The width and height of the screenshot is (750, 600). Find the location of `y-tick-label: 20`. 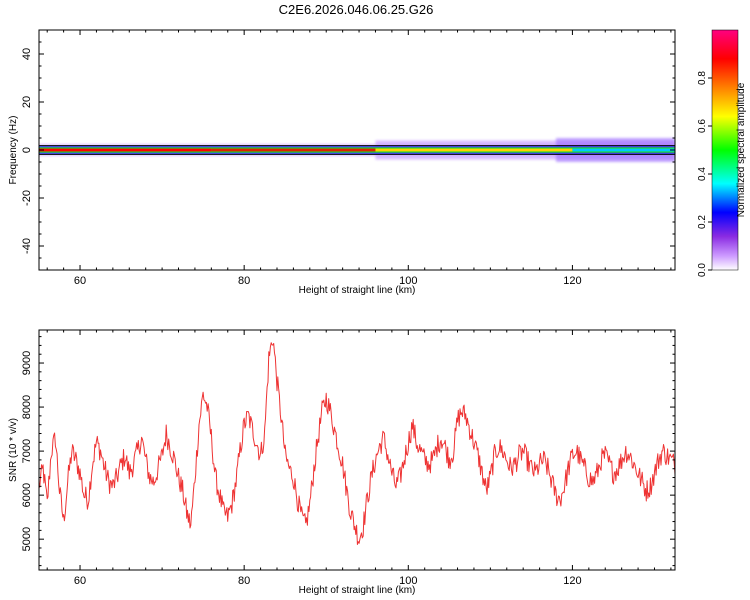

y-tick-label: 20 is located at coordinates (27, 102).